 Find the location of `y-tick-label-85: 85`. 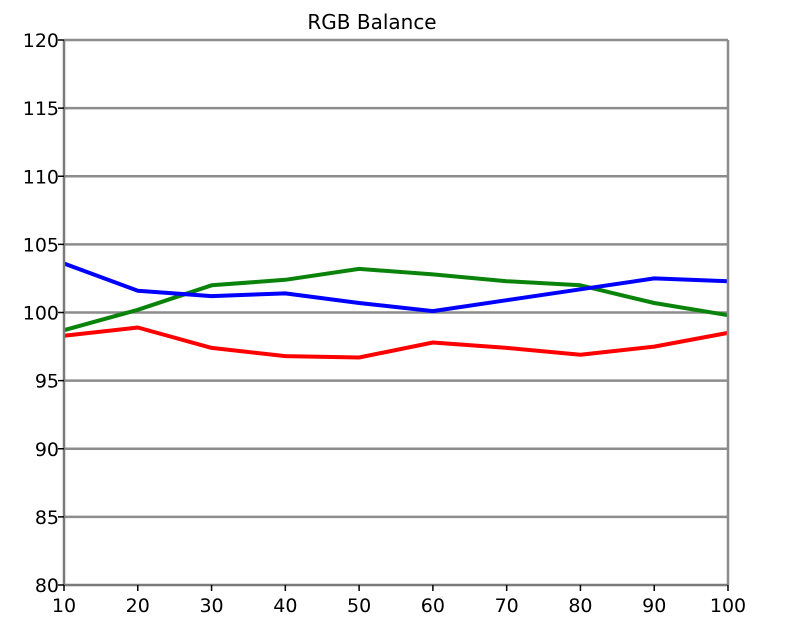

y-tick-label-85: 85 is located at coordinates (47, 518).